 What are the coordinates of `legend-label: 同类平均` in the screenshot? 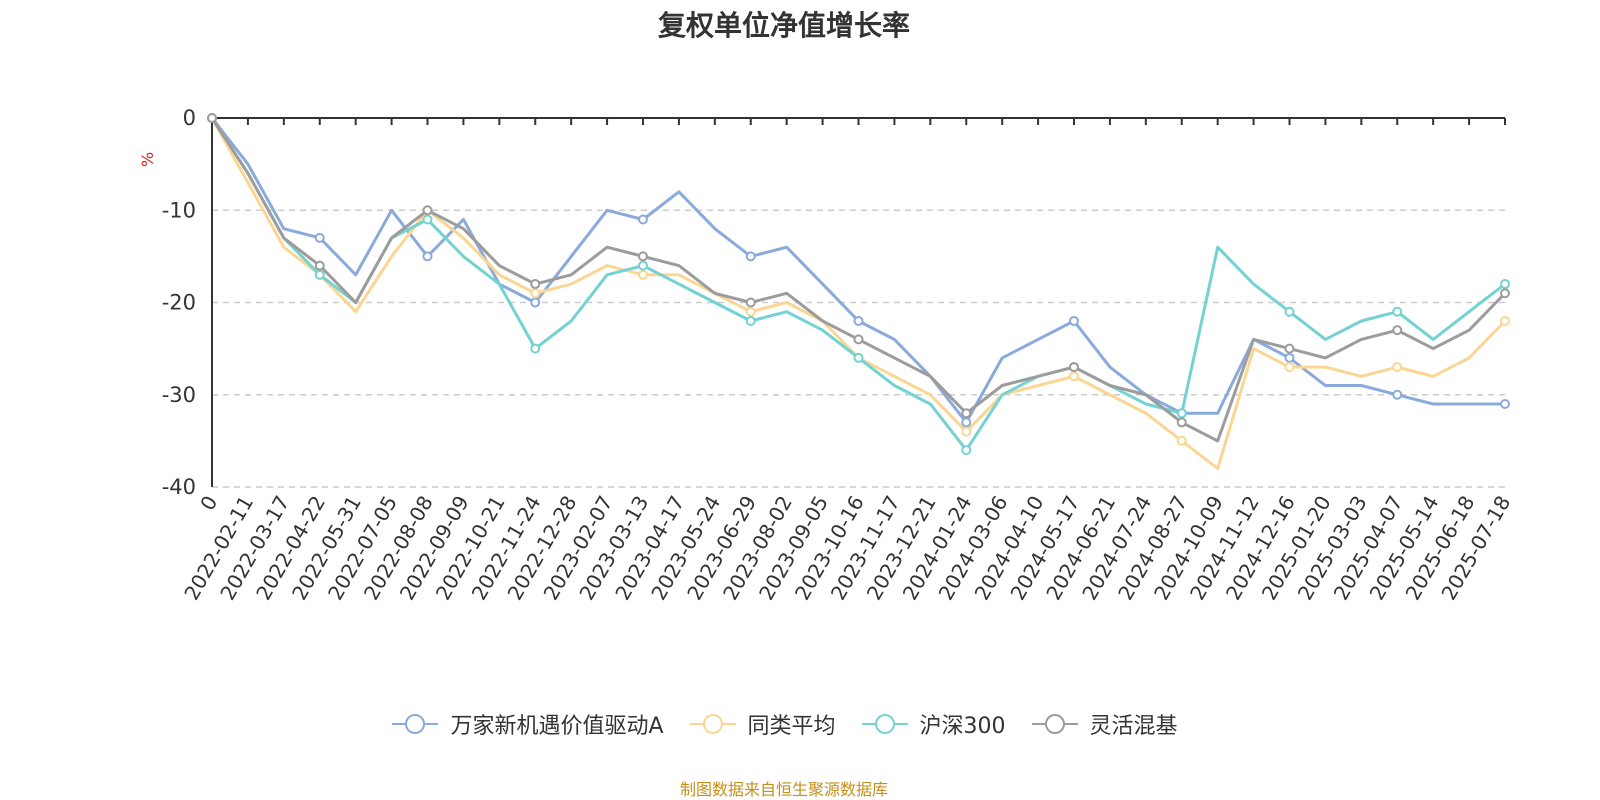 It's located at (791, 726).